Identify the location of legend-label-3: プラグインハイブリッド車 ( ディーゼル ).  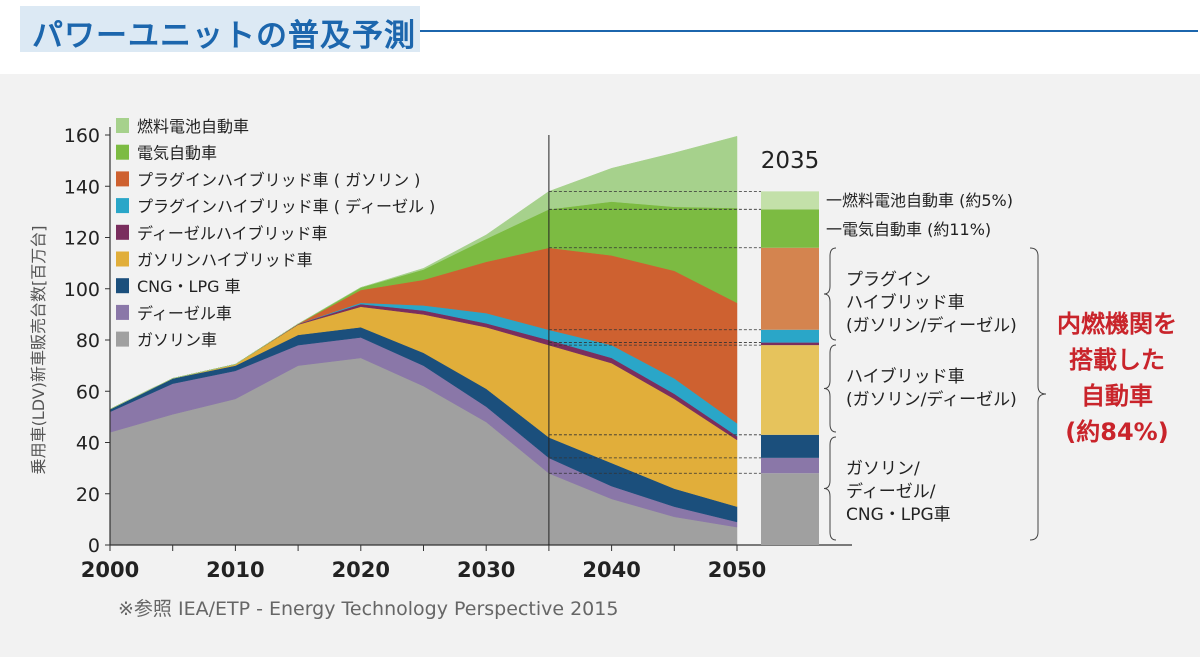
(286, 206).